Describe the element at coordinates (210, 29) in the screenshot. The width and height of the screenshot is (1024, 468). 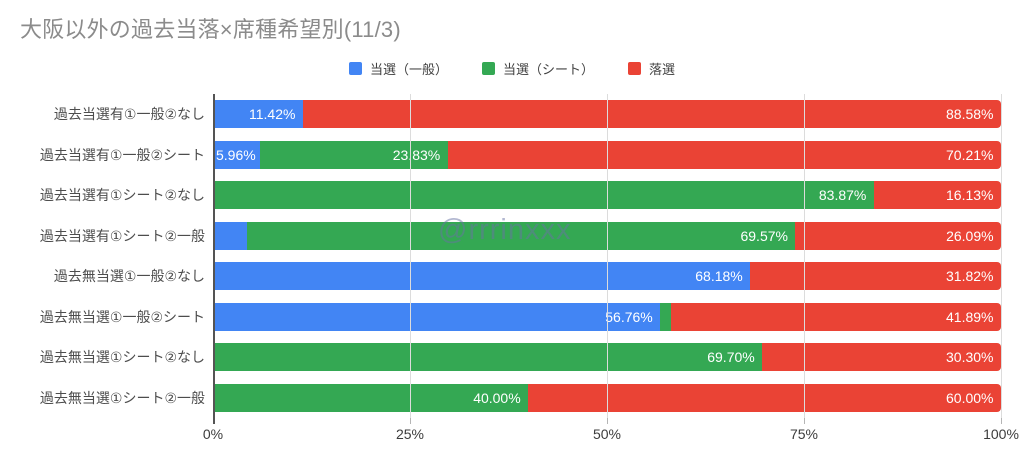
I see `chart-title: 大阪以外の過去当落×席種希望別(11/3)` at that location.